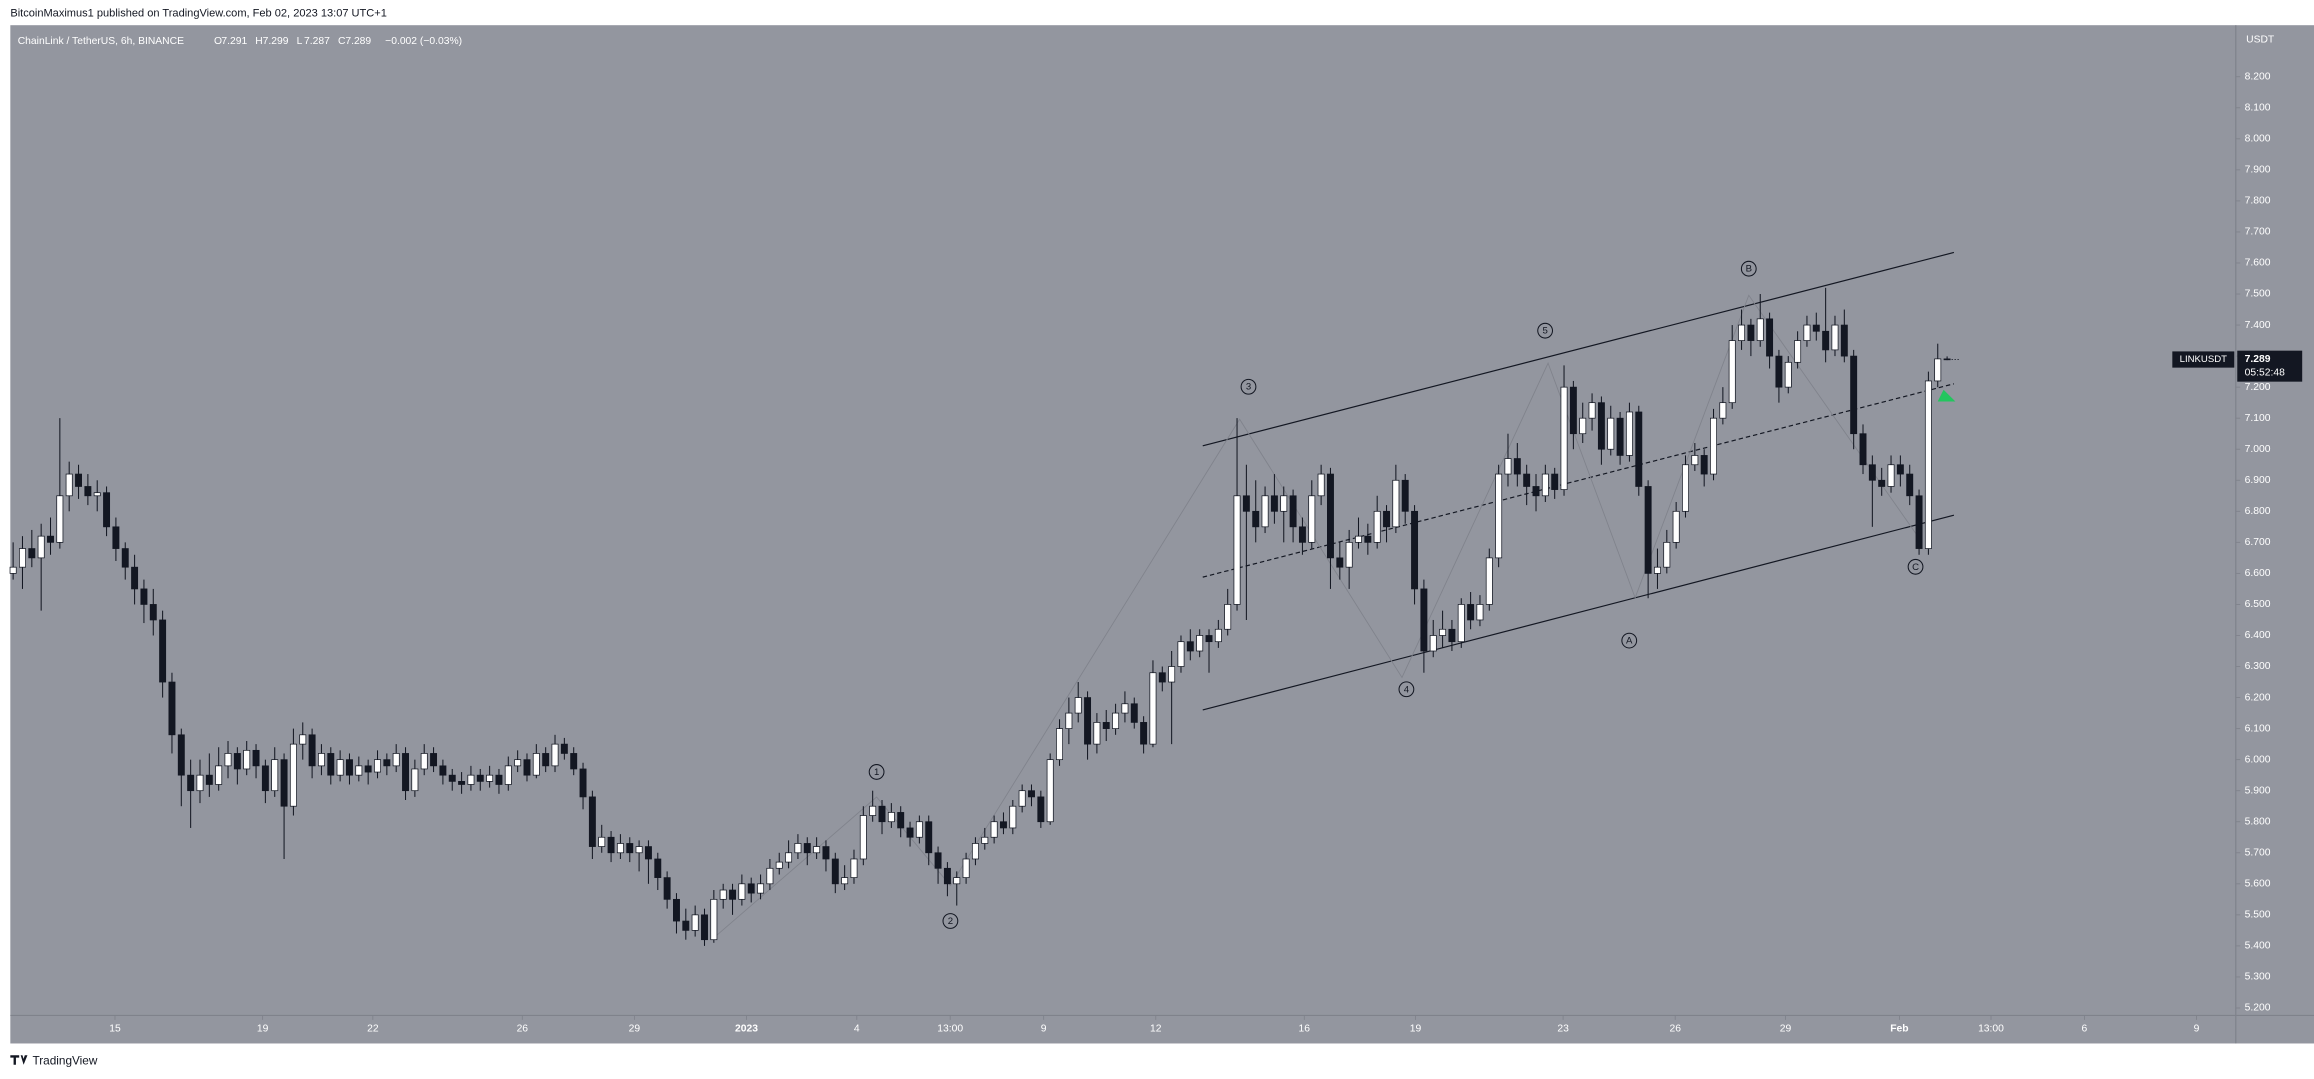 The height and width of the screenshot is (1079, 2314). I want to click on y-tick-label: 7.200, so click(2258, 387).